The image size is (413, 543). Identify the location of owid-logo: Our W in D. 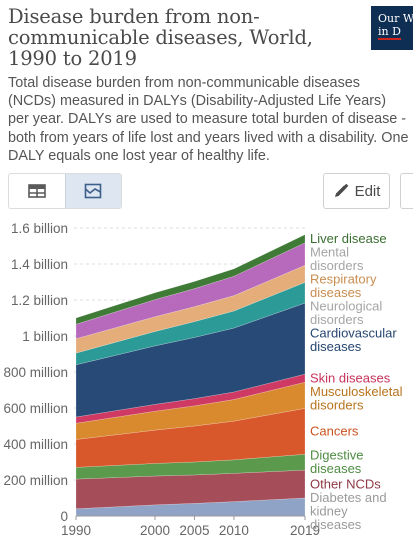
(392, 28).